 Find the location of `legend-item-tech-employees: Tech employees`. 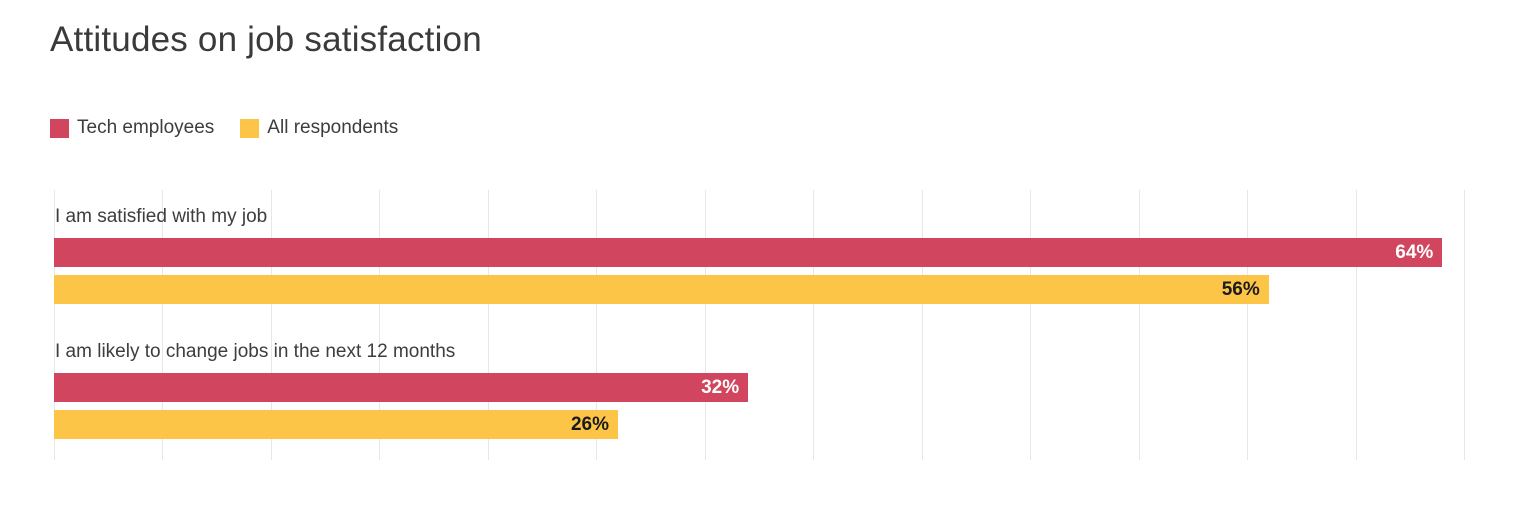

legend-item-tech-employees: Tech employees is located at coordinates (132, 128).